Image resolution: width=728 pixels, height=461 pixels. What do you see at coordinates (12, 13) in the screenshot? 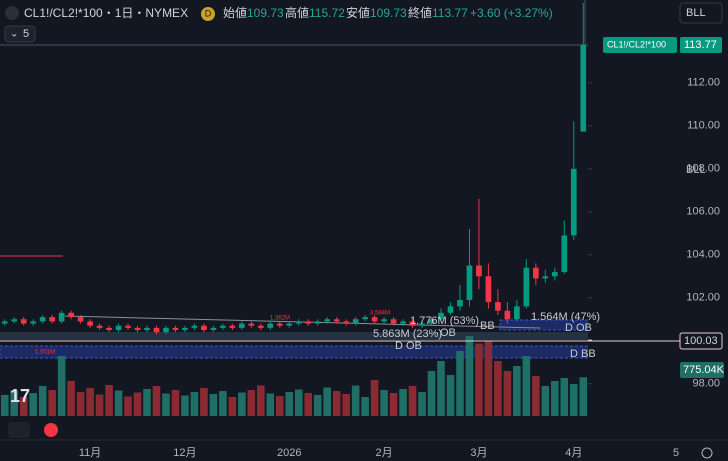
I see `symbol-icon` at bounding box center [12, 13].